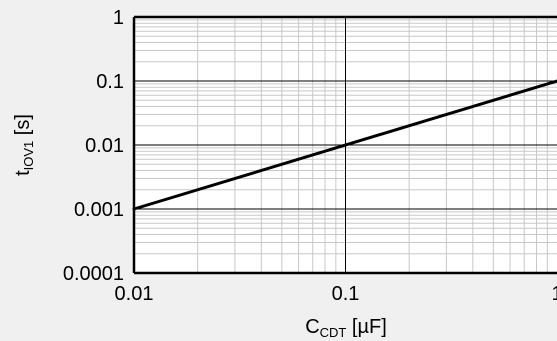  I want to click on y-axis-label-main: t, so click(23, 173).